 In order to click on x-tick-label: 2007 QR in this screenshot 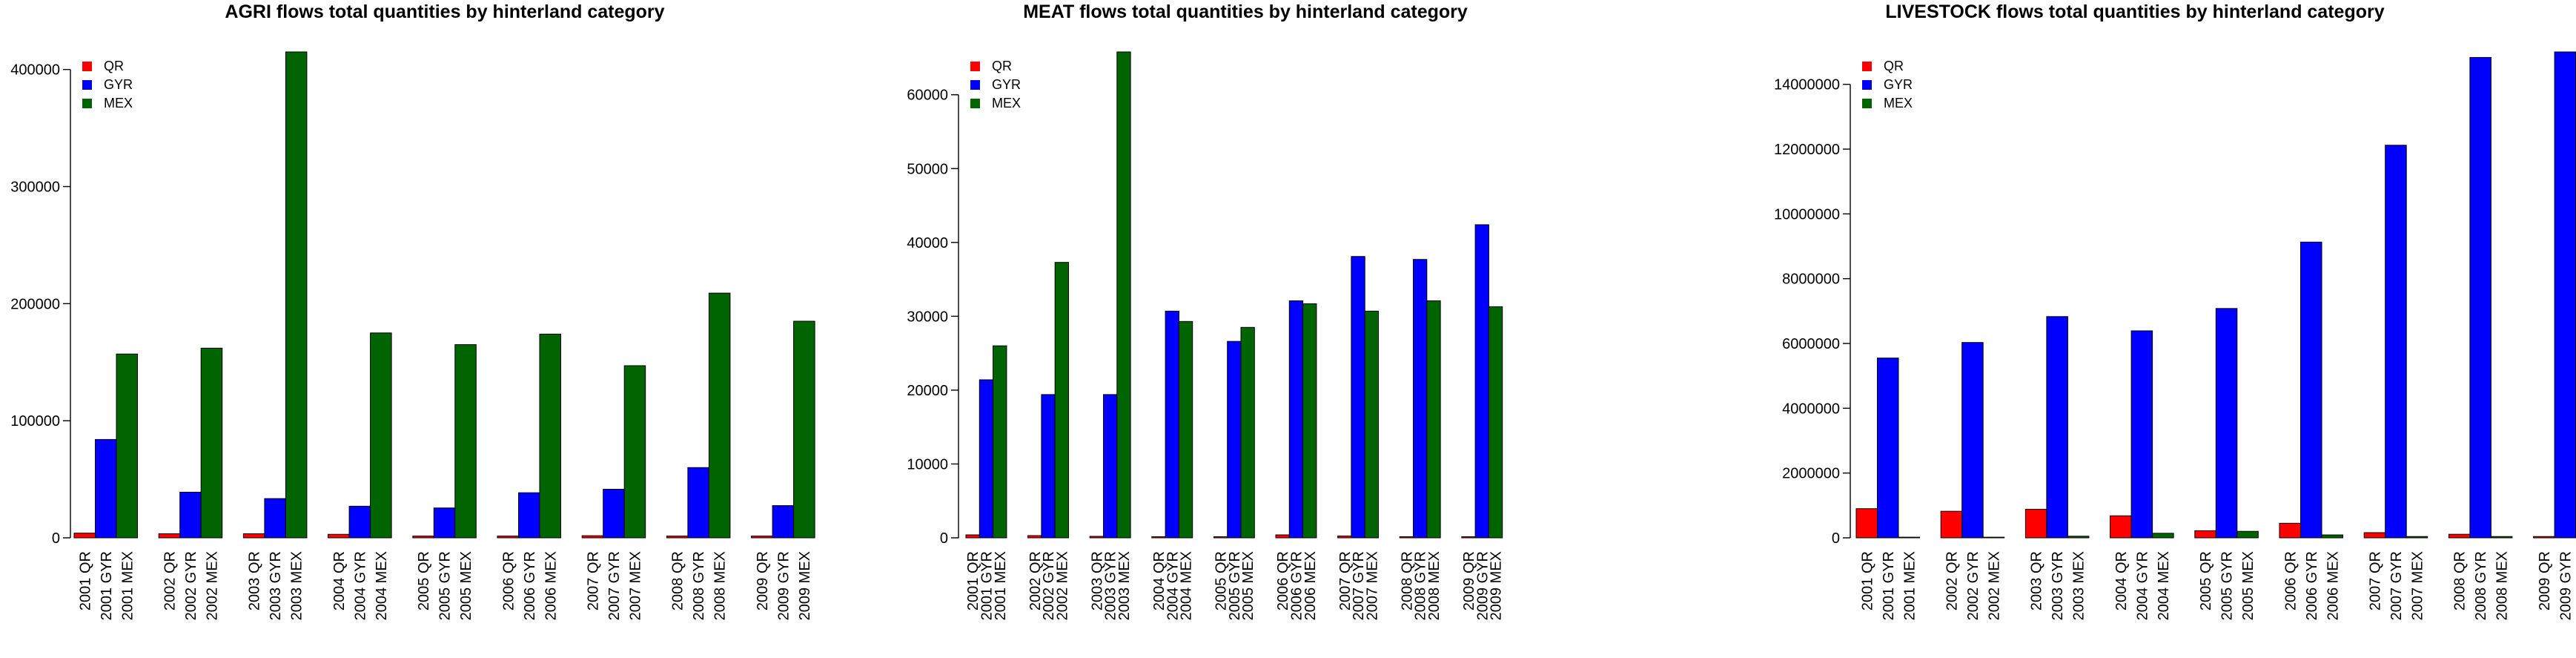, I will do `click(1345, 581)`.